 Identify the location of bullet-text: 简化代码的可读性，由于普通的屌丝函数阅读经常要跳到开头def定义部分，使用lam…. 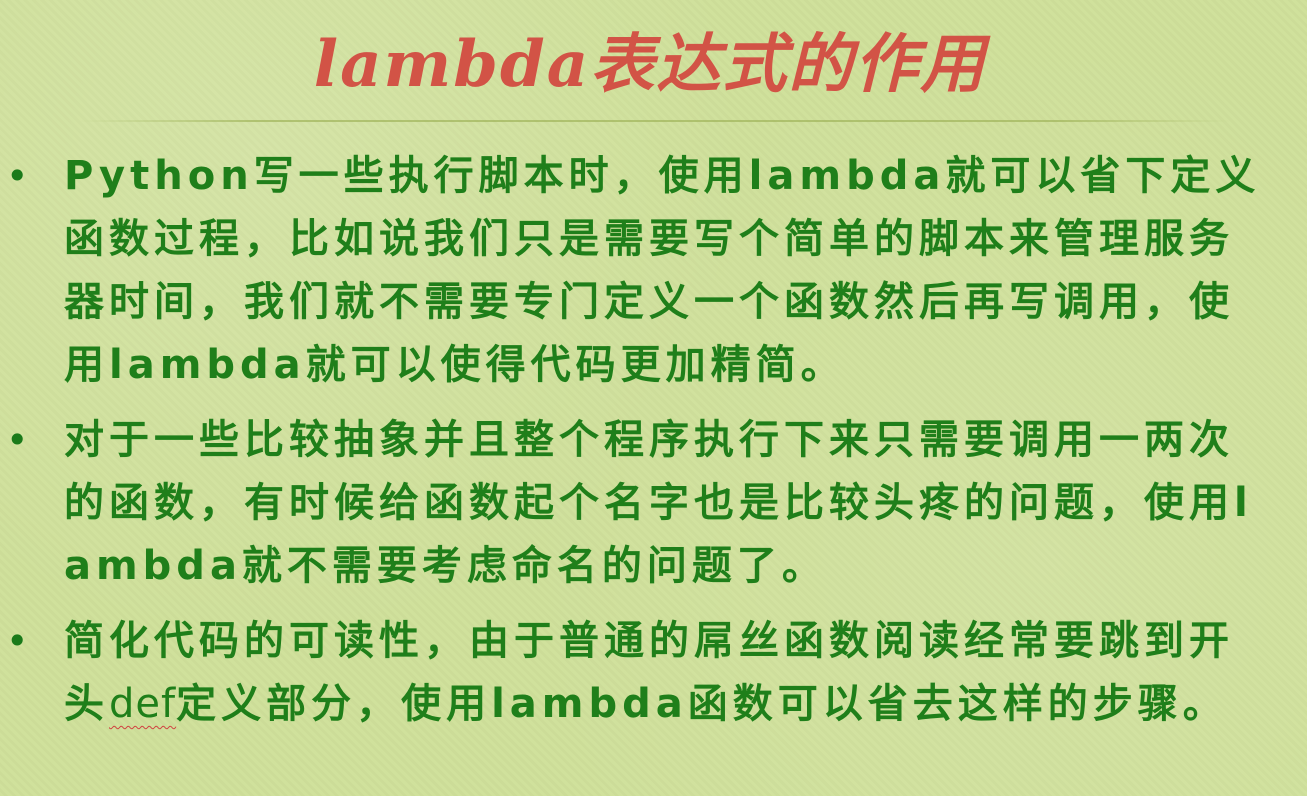
(670, 673).